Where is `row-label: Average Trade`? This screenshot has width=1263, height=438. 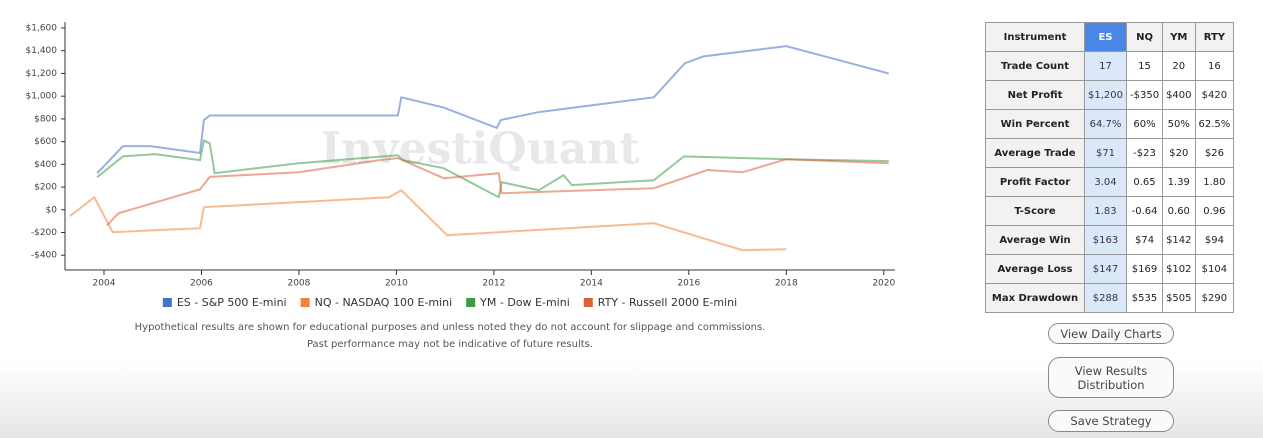
row-label: Average Trade is located at coordinates (1035, 153).